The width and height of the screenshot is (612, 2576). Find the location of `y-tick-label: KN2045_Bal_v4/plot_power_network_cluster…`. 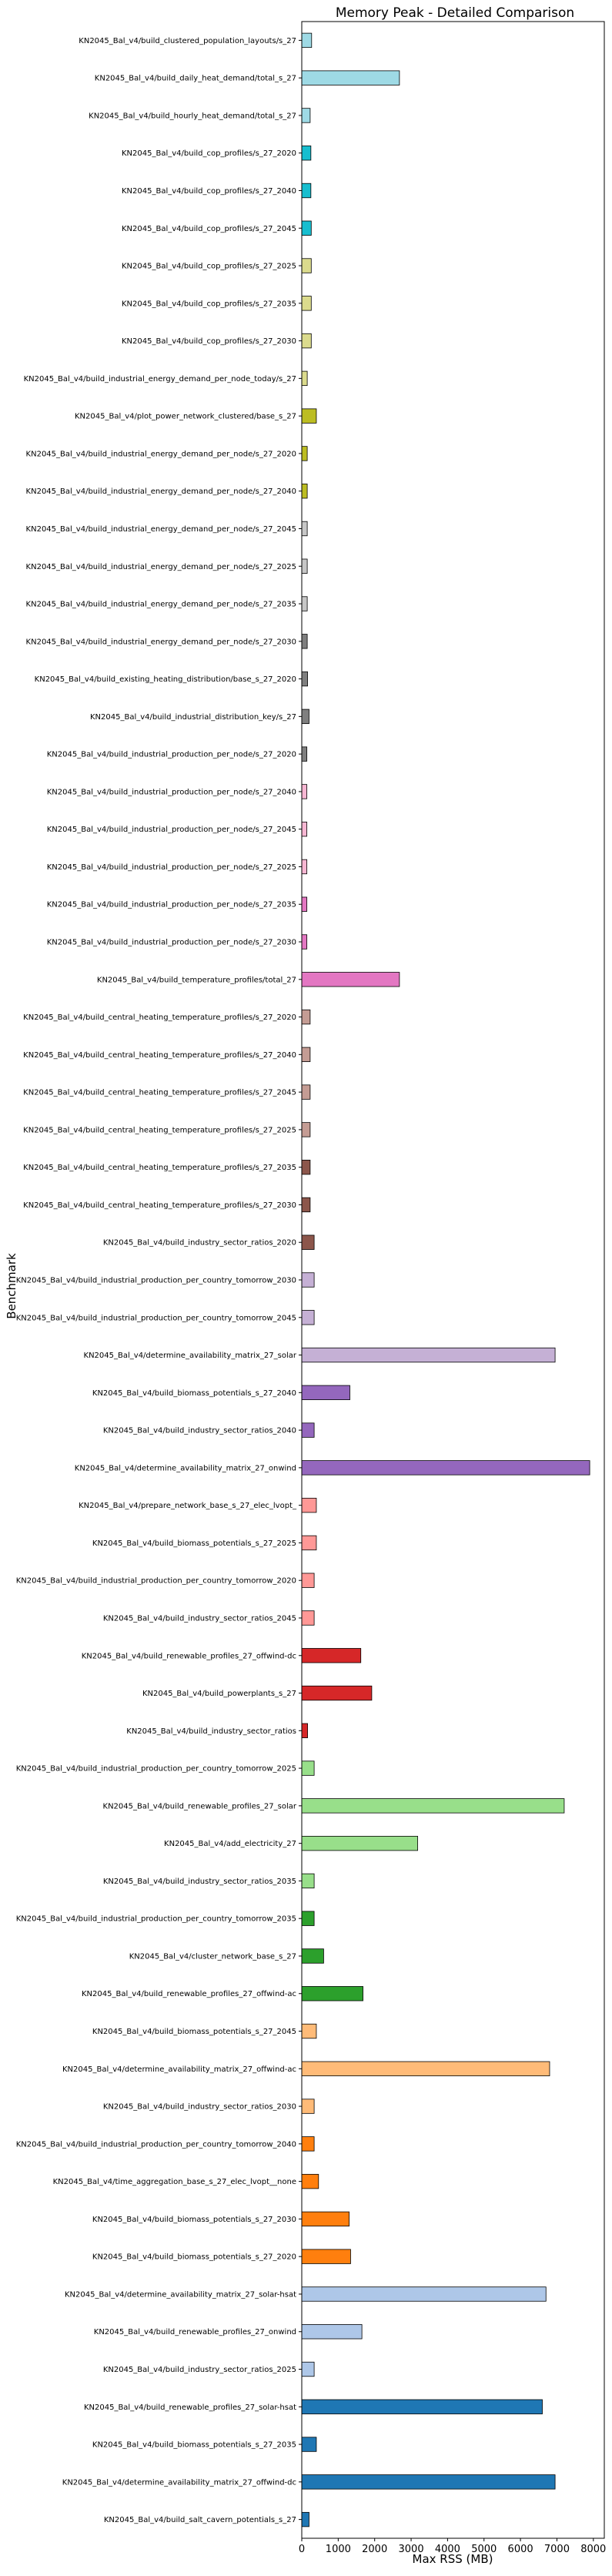

y-tick-label: KN2045_Bal_v4/plot_power_network_cluster… is located at coordinates (185, 417).